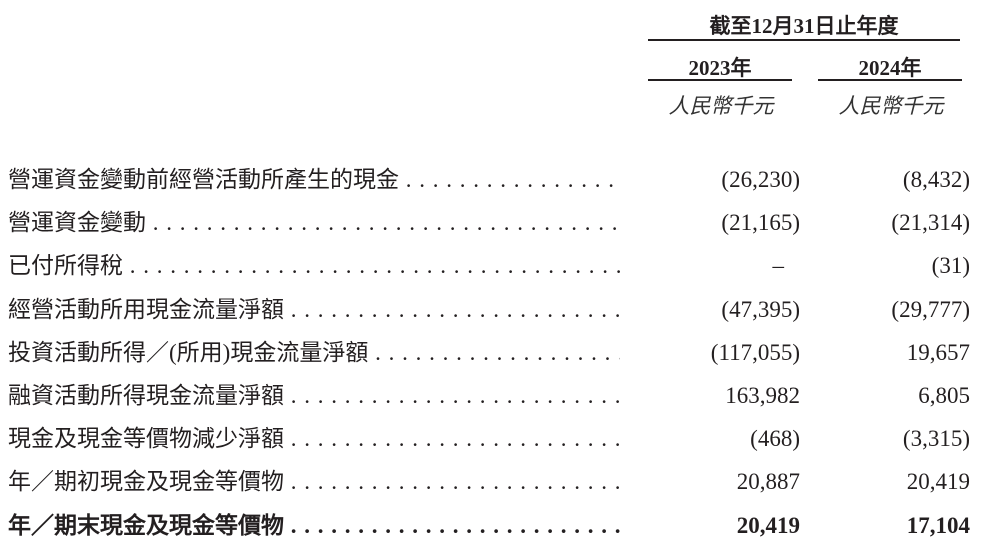 The image size is (984, 560). I want to click on value-2024: (21,314), so click(930, 223).